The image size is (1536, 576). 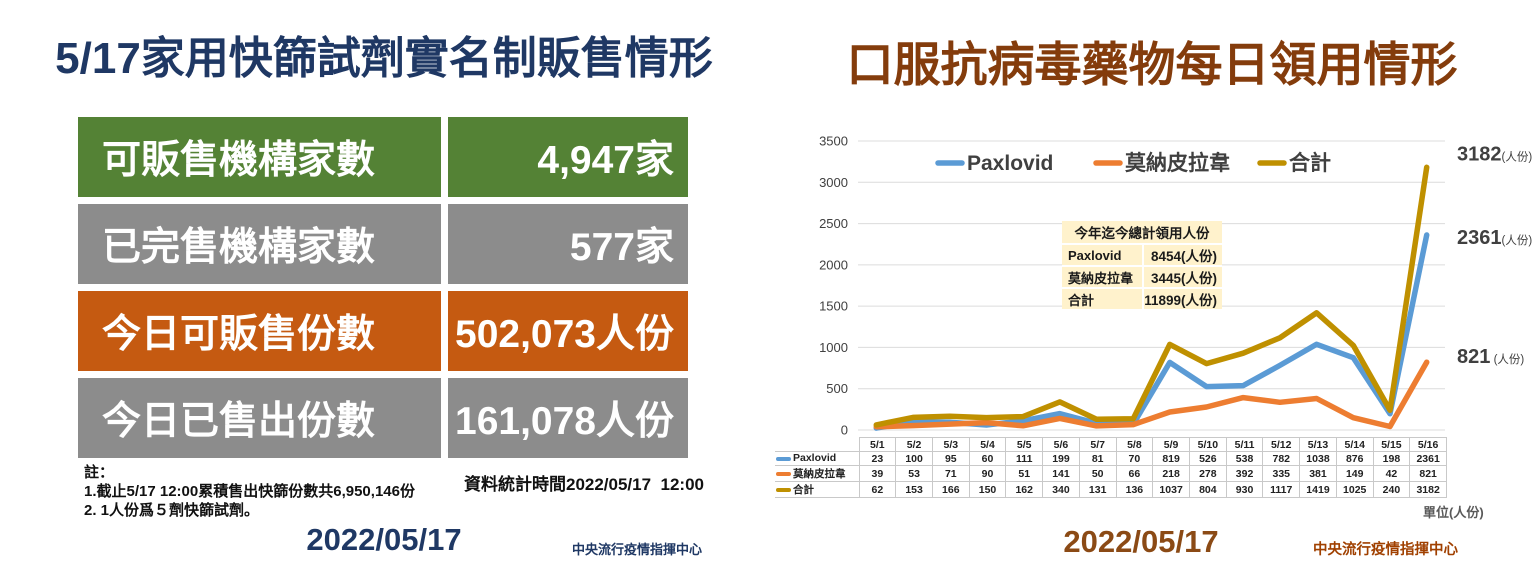 What do you see at coordinates (568, 331) in the screenshot?
I see `row-value: 502,073人份` at bounding box center [568, 331].